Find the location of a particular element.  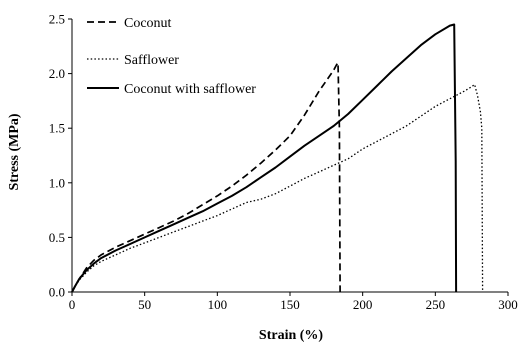

legend-label: Coconut with safflower is located at coordinates (190, 89).